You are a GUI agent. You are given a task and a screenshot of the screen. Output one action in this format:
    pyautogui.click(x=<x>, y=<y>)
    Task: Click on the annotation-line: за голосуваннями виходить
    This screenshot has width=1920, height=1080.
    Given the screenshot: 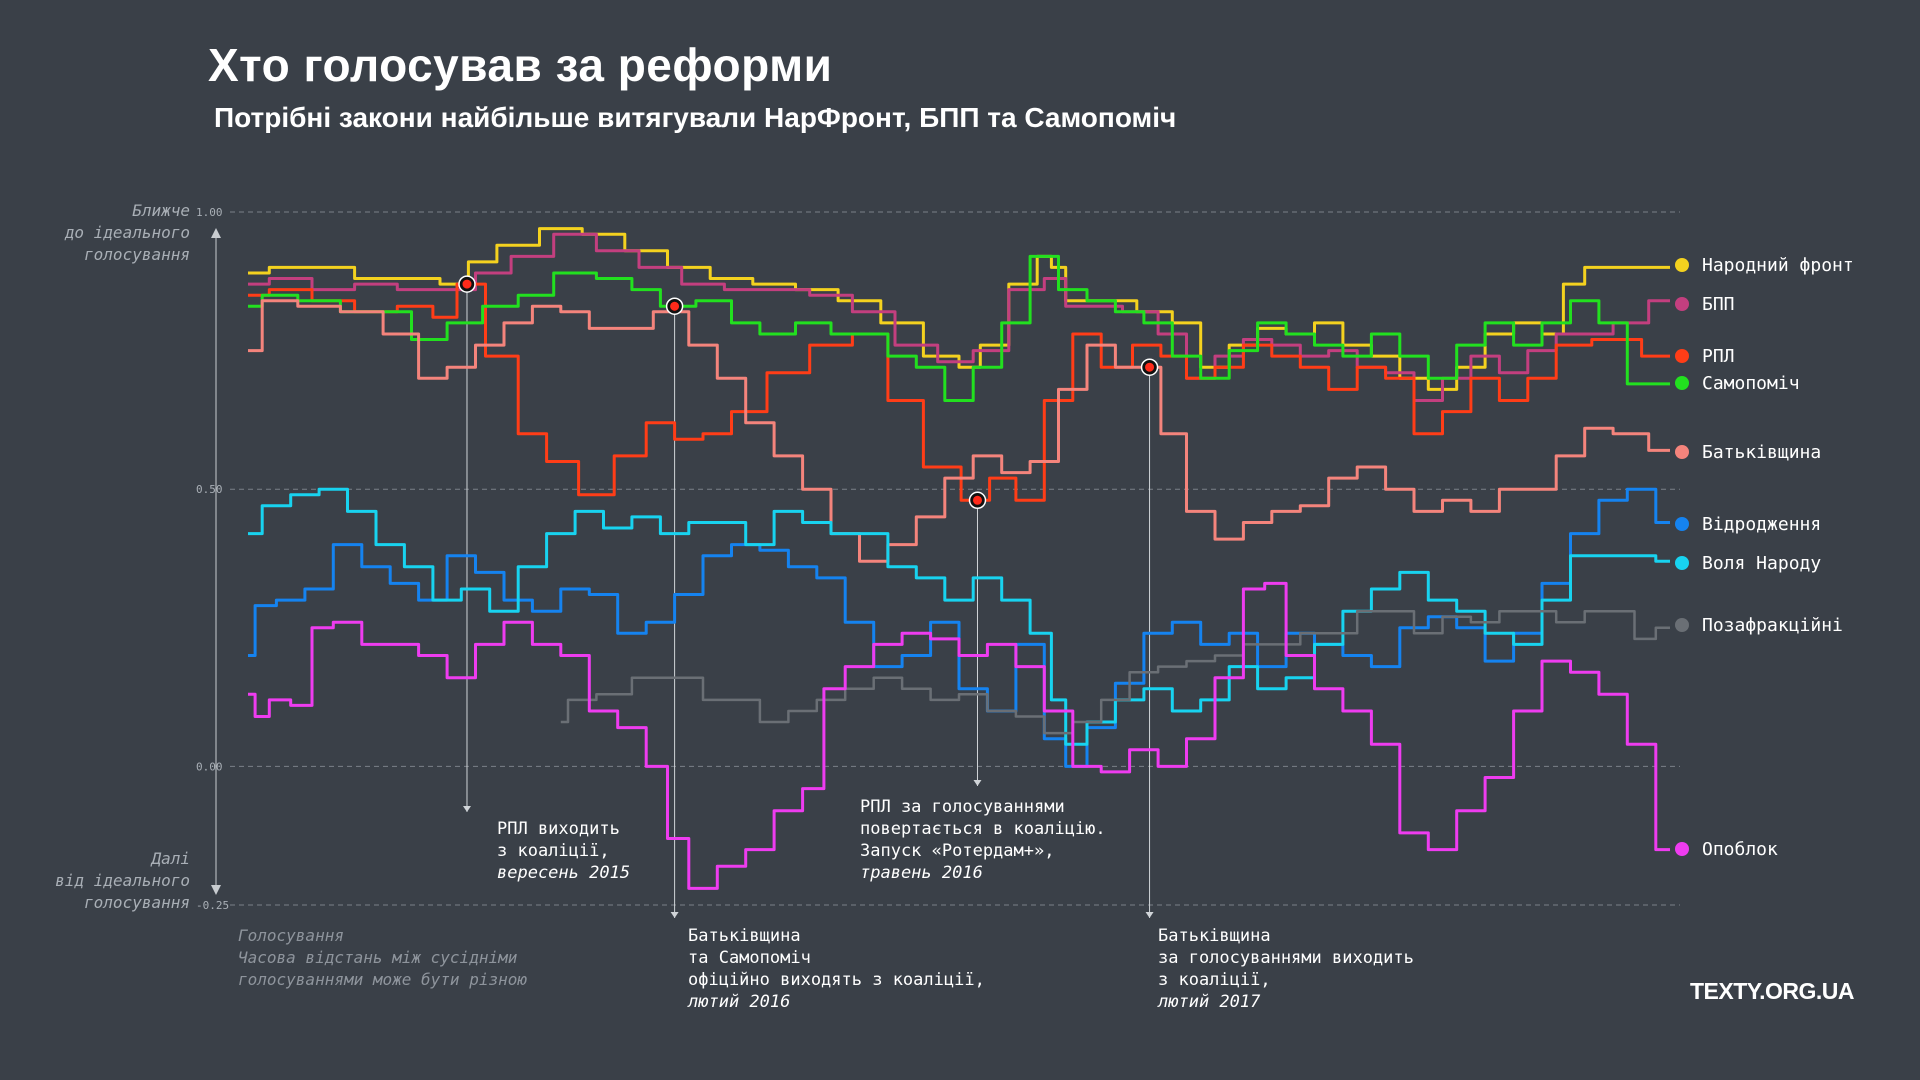 What is the action you would take?
    pyautogui.click(x=1286, y=958)
    